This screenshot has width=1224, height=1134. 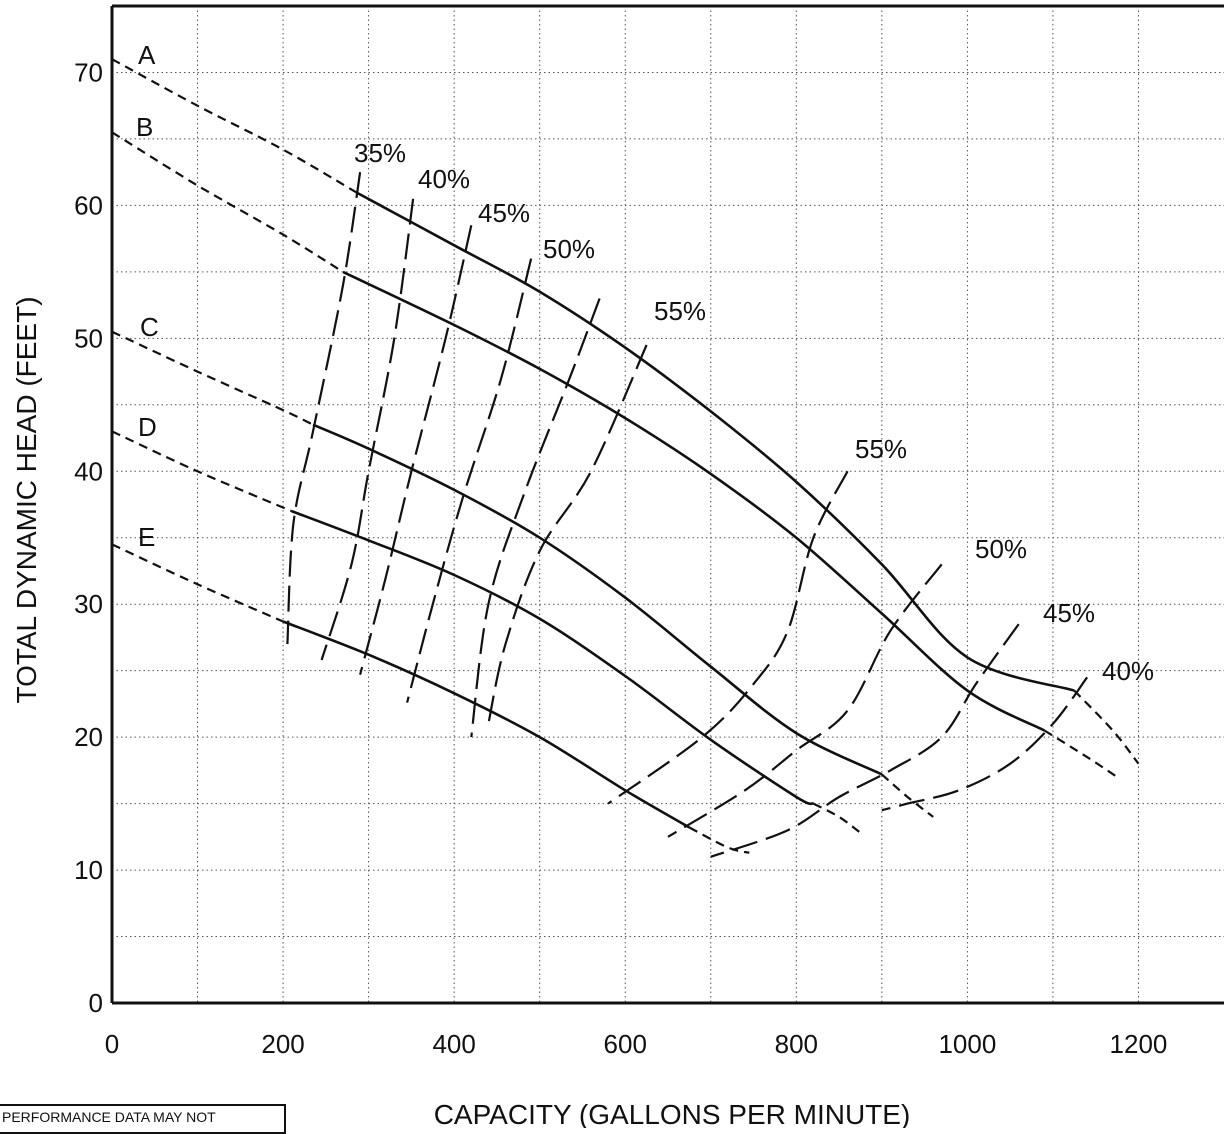 What do you see at coordinates (967, 1044) in the screenshot?
I see `x-tick-label: 1000` at bounding box center [967, 1044].